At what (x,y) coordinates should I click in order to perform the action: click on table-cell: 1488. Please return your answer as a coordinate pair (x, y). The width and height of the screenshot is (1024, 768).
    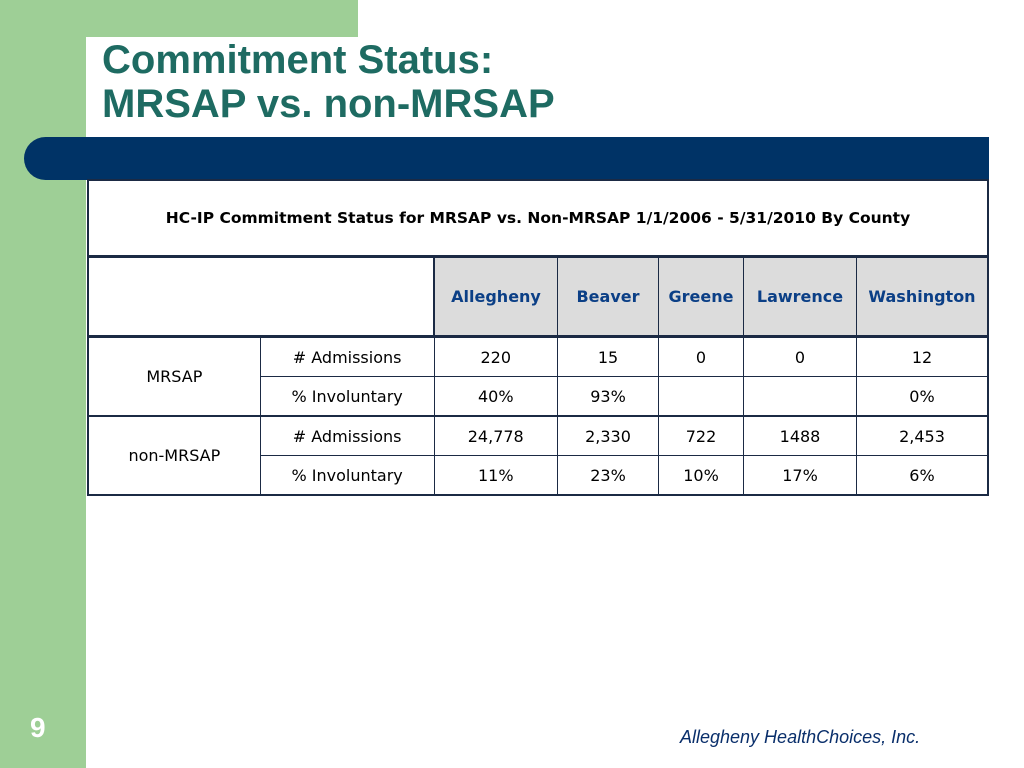
    Looking at the image, I should click on (800, 435).